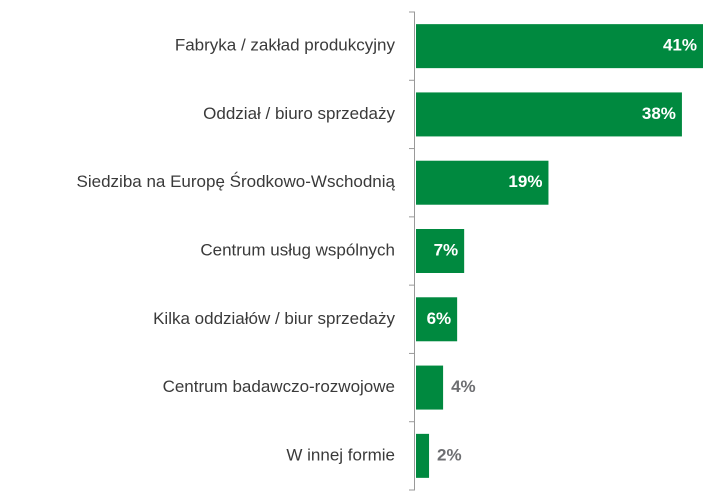 The height and width of the screenshot is (492, 703). I want to click on category-label: Oddział / biuro sprzedaży, so click(299, 113).